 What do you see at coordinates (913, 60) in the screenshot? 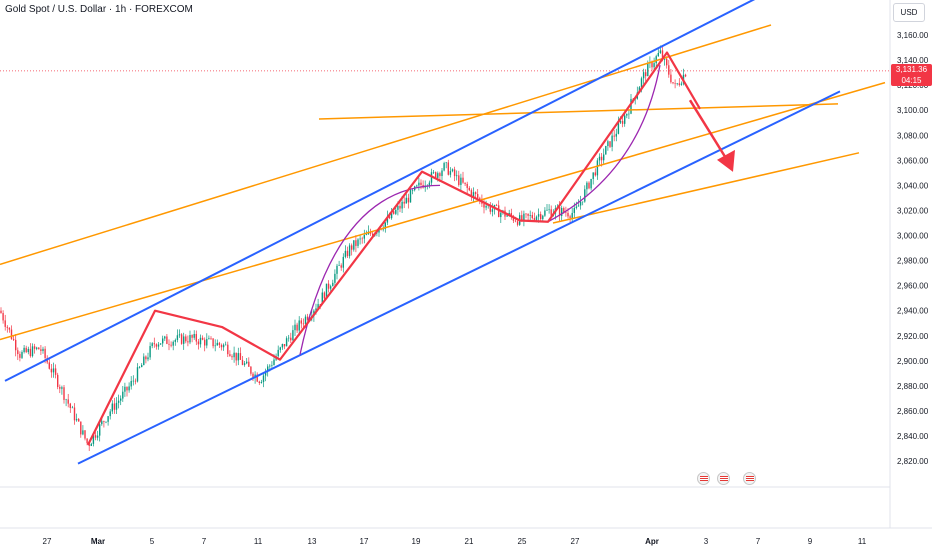
I see `y-tick-label: 3,140.00` at bounding box center [913, 60].